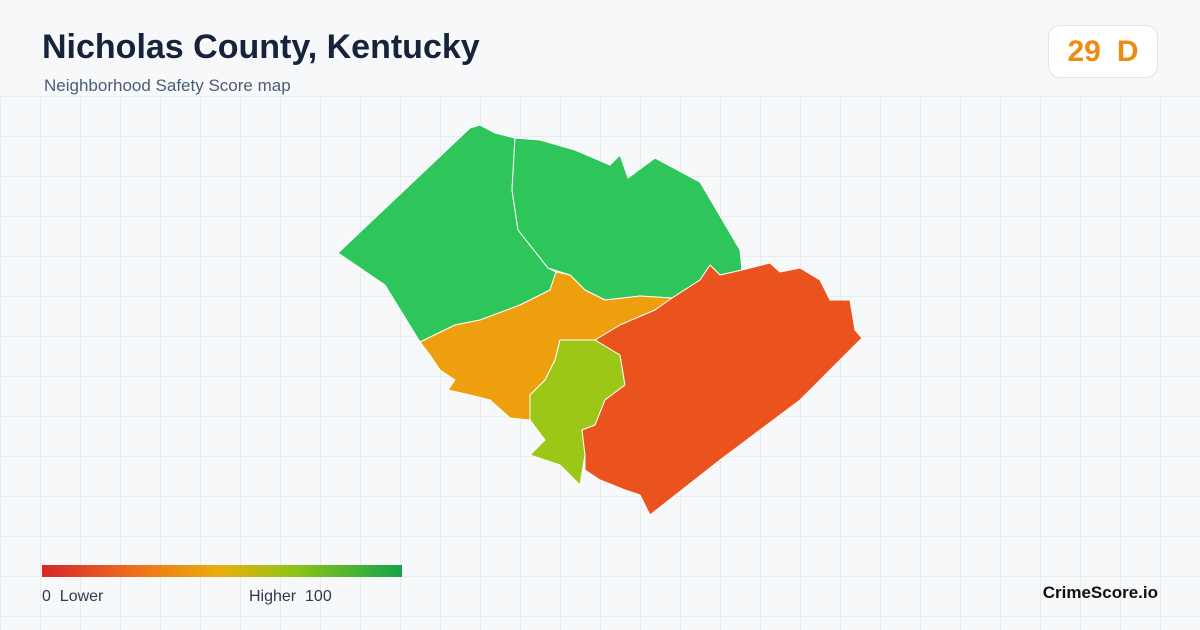 This screenshot has width=1200, height=630. What do you see at coordinates (261, 47) in the screenshot?
I see `title: Nicholas County, Kentucky` at bounding box center [261, 47].